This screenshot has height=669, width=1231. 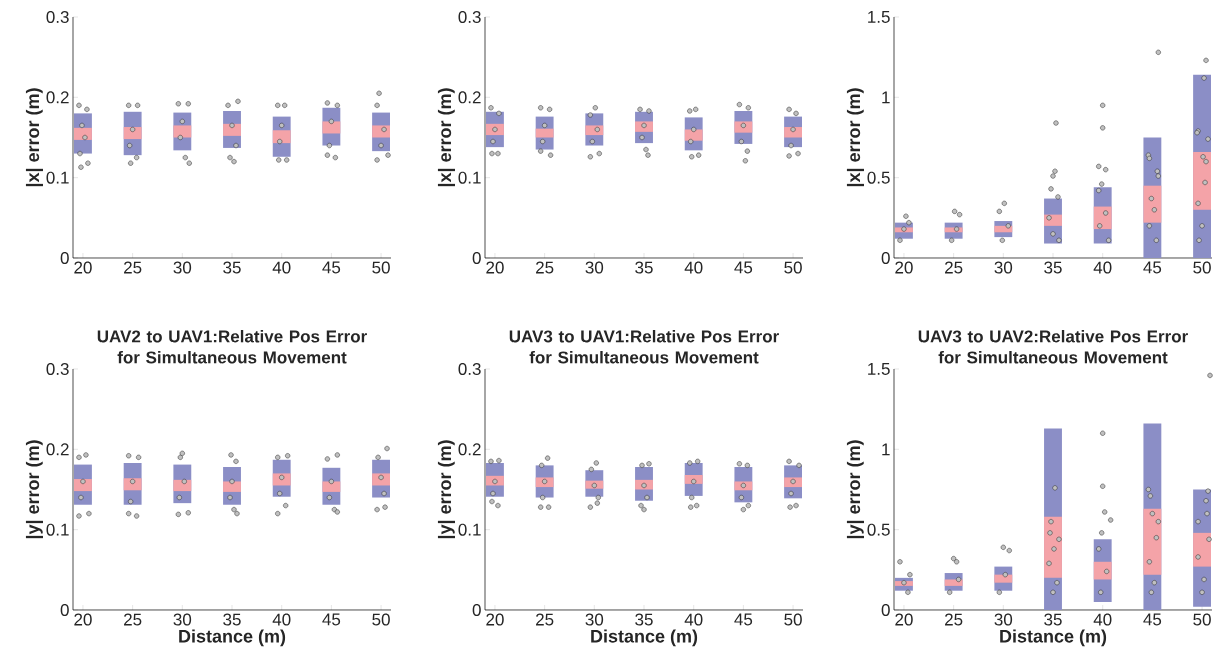 I want to click on chart-title: UAV2 to UAV1:Relative Pos Error for Simultaneous Movement, so click(x=232, y=346).